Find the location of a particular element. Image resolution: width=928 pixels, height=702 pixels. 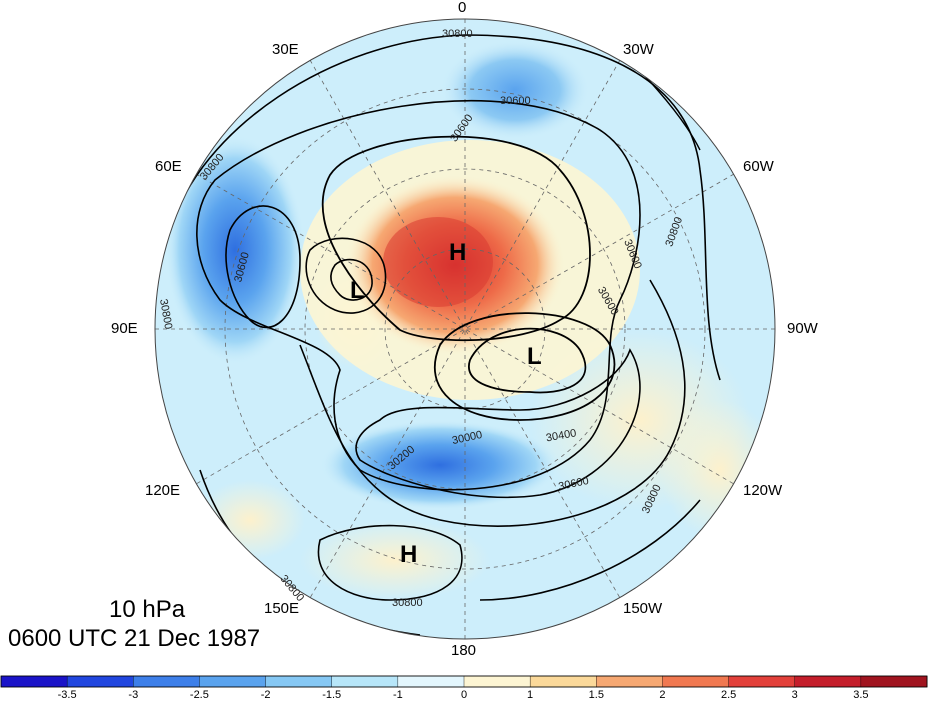

longitude-label: 30E is located at coordinates (285, 49).